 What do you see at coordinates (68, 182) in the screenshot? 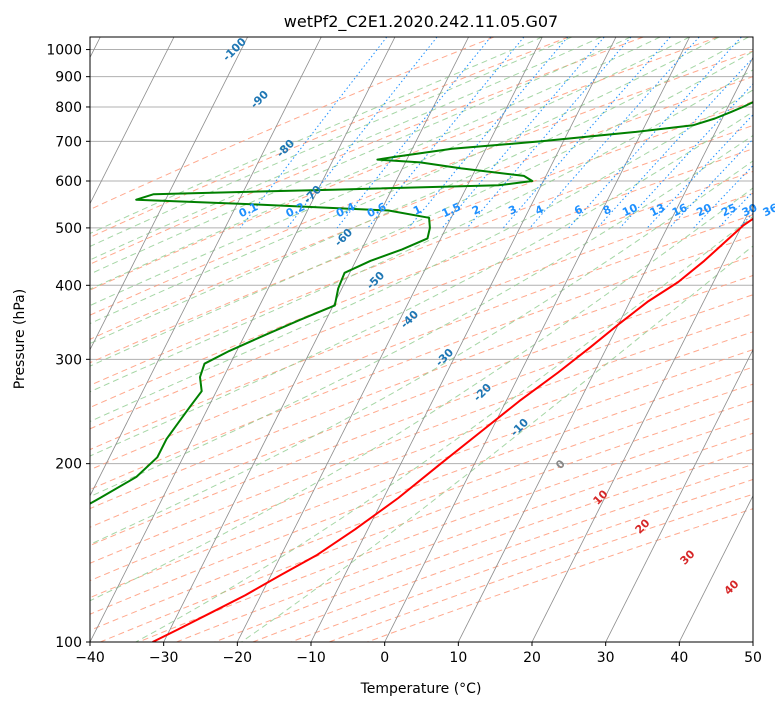
I see `y-tick-label: 600` at bounding box center [68, 182].